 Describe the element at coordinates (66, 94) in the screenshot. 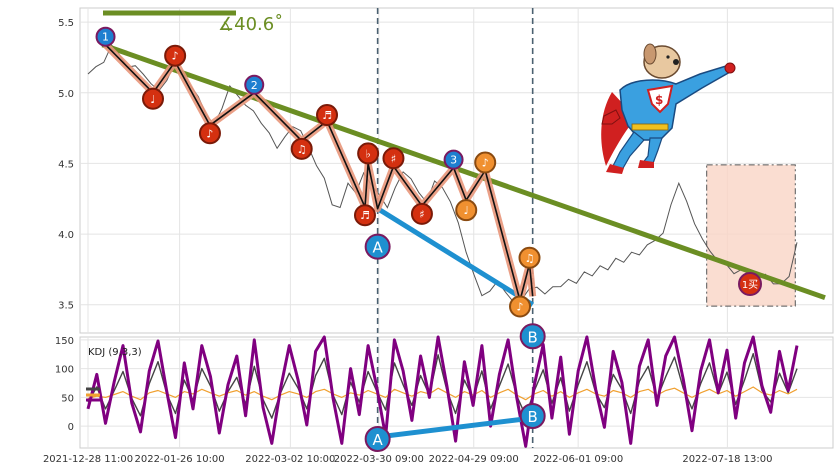

I see `price-ytick-label: 5.0` at that location.